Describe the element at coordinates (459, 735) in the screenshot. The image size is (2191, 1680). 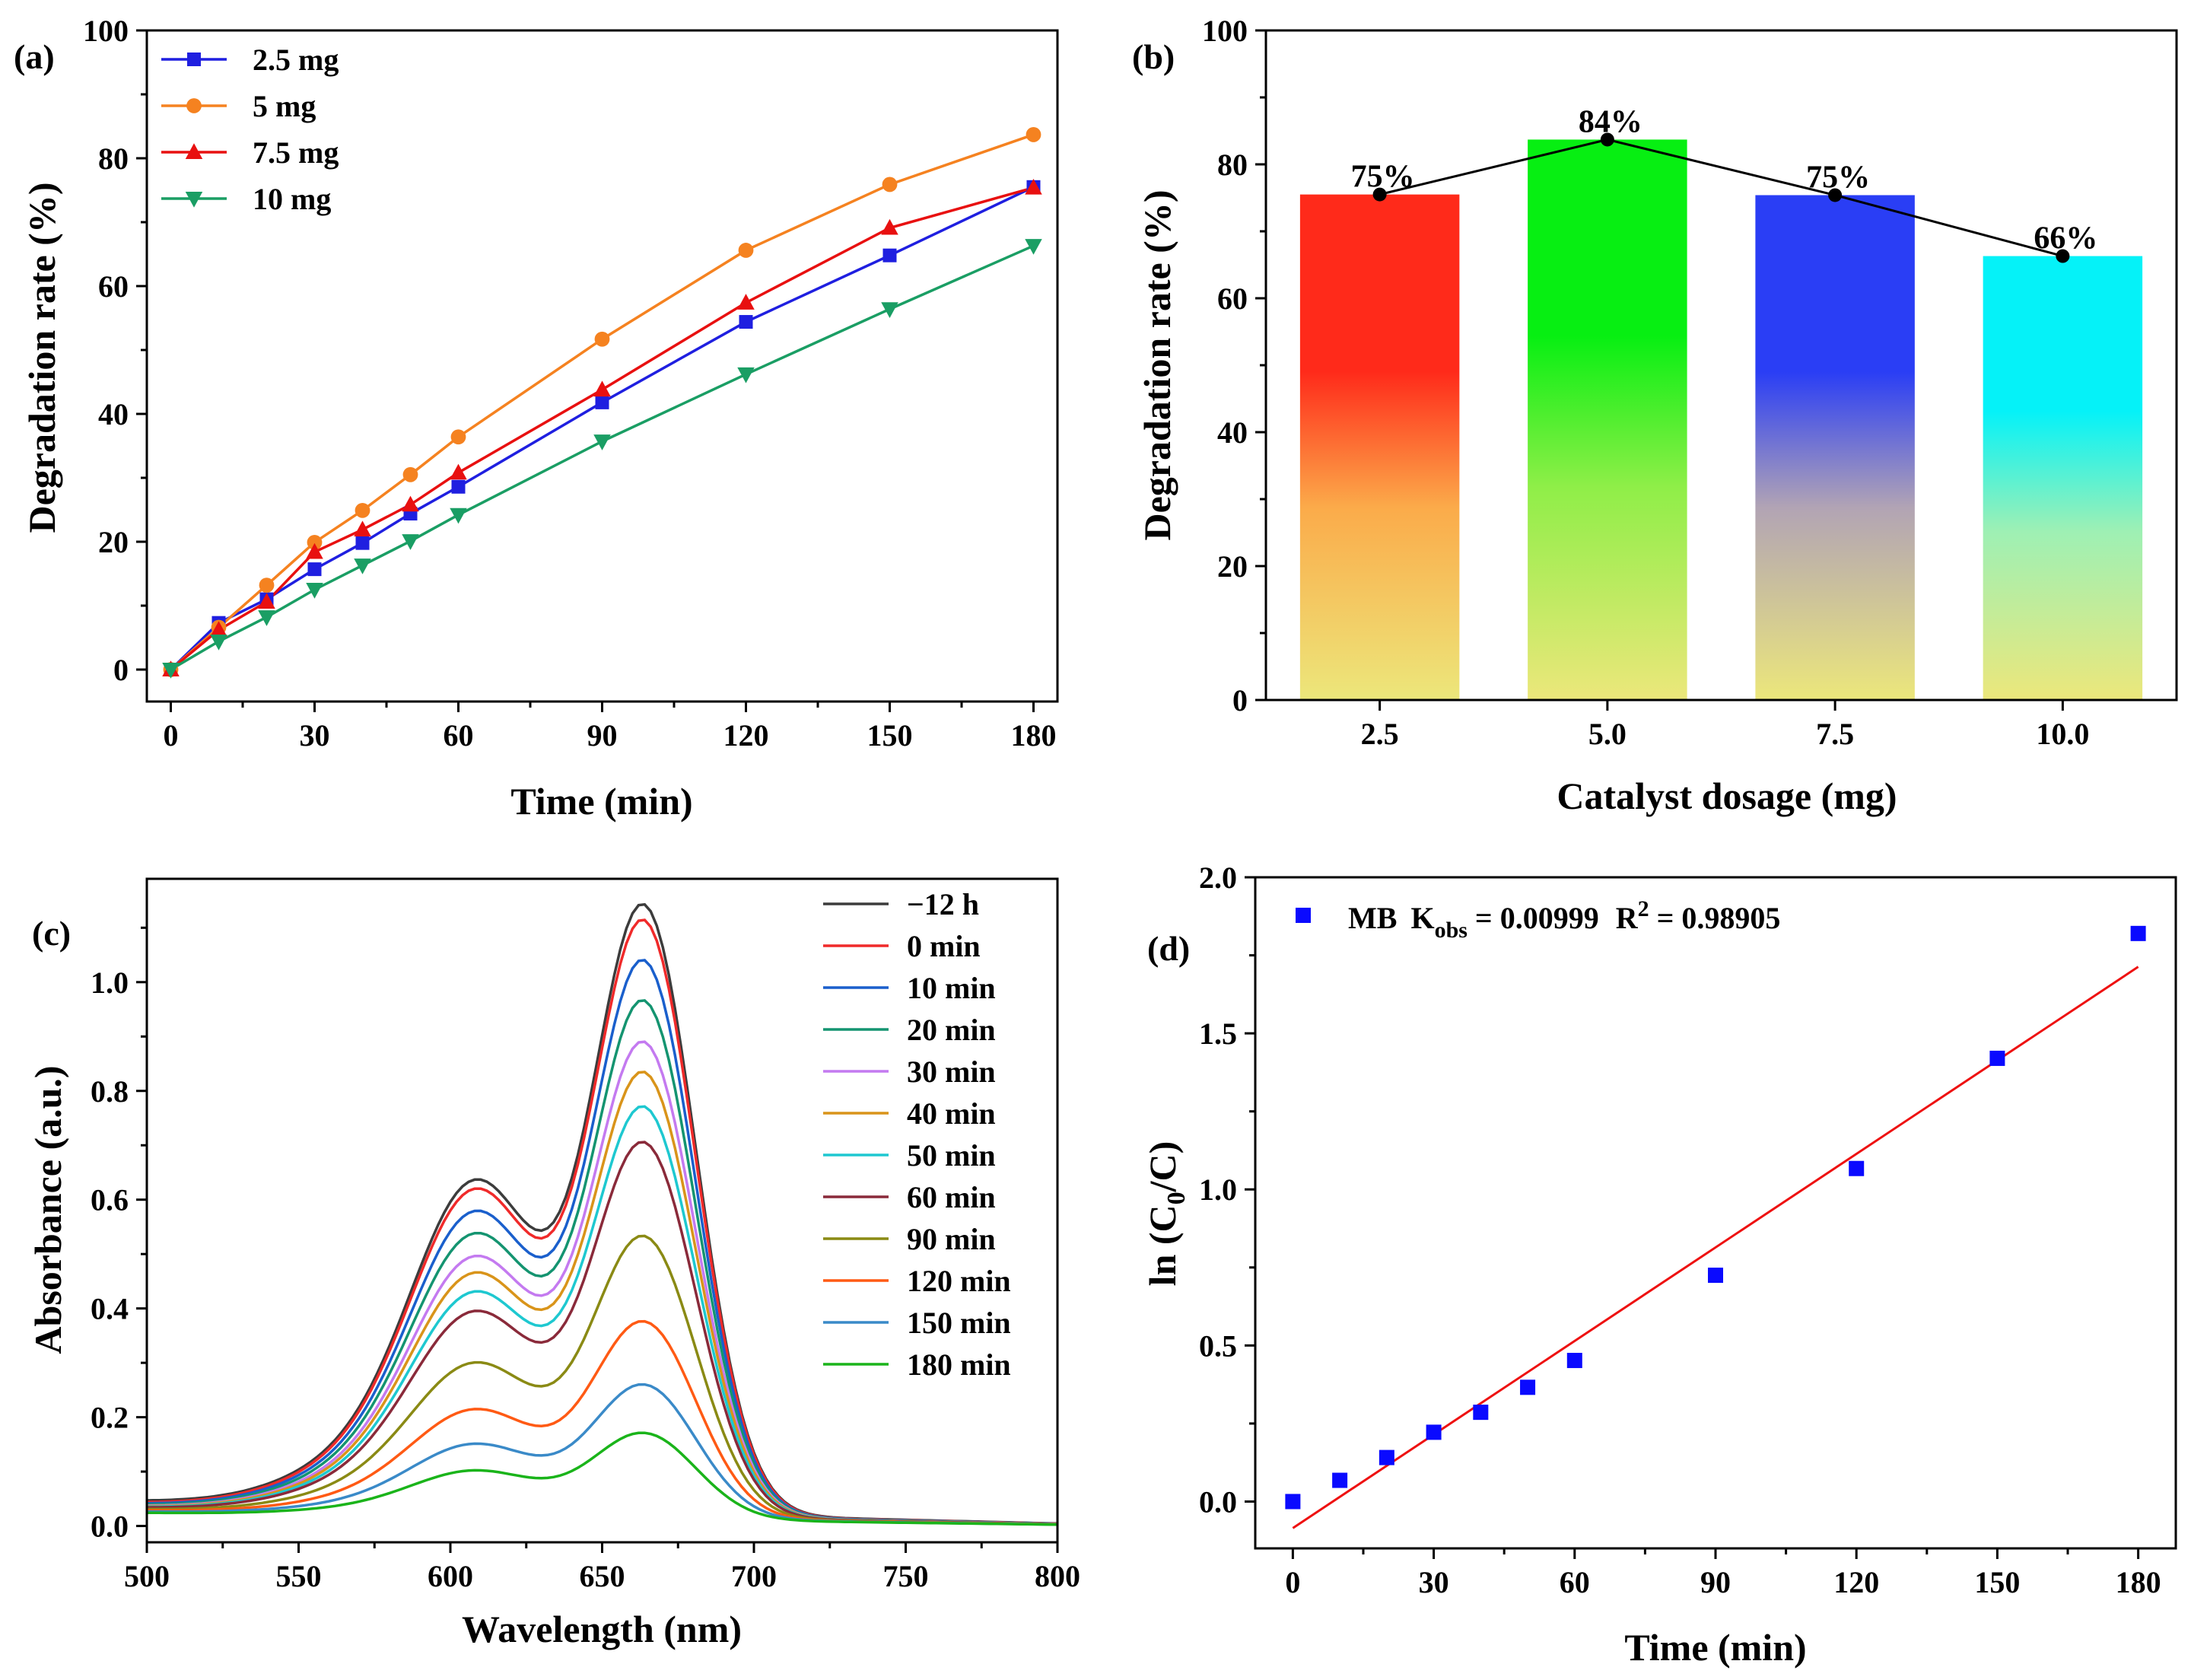
I see `panel-a-x-tick-label: 60` at that location.